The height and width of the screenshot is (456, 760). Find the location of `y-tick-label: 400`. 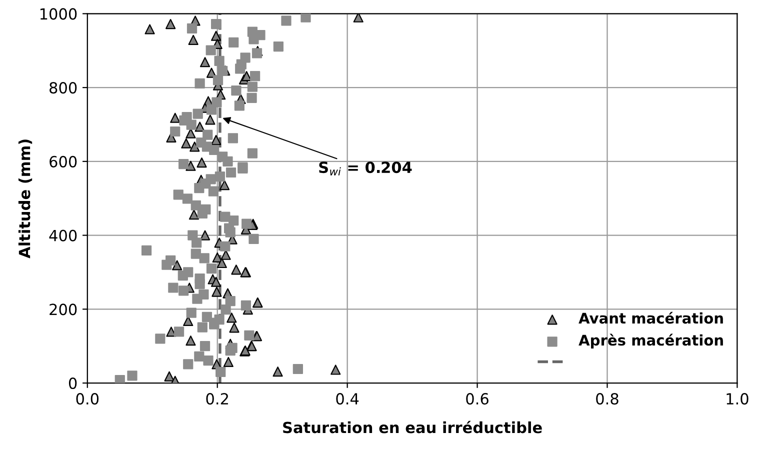

y-tick-label: 400 is located at coordinates (63, 236).